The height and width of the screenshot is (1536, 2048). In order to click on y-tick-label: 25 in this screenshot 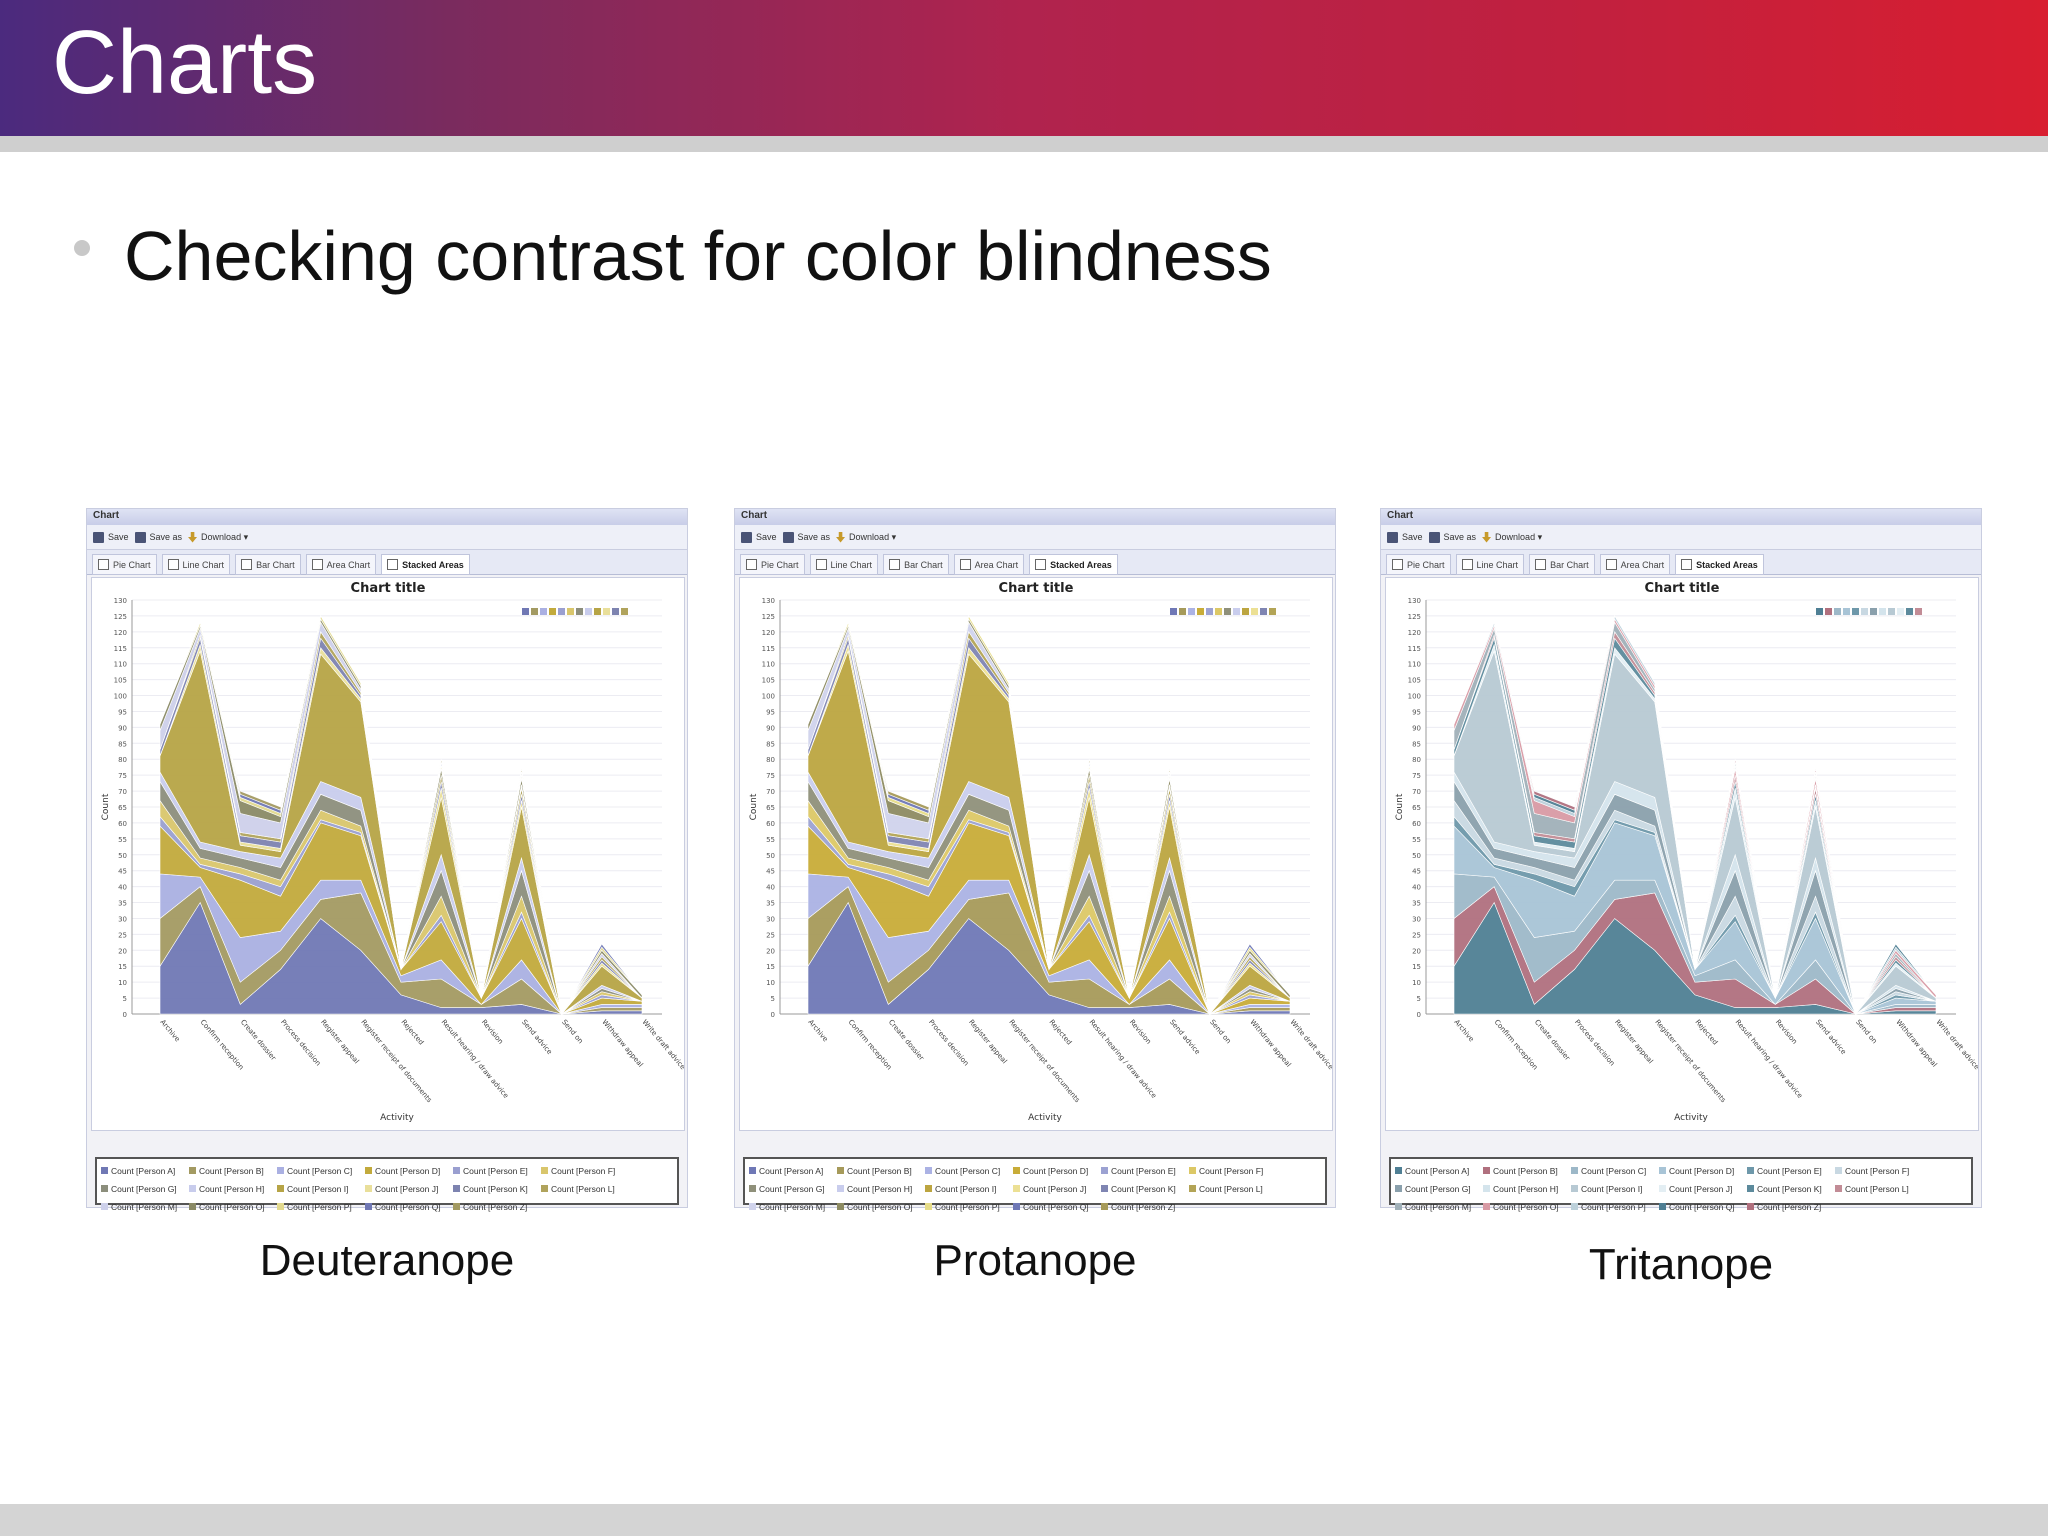, I will do `click(1416, 935)`.